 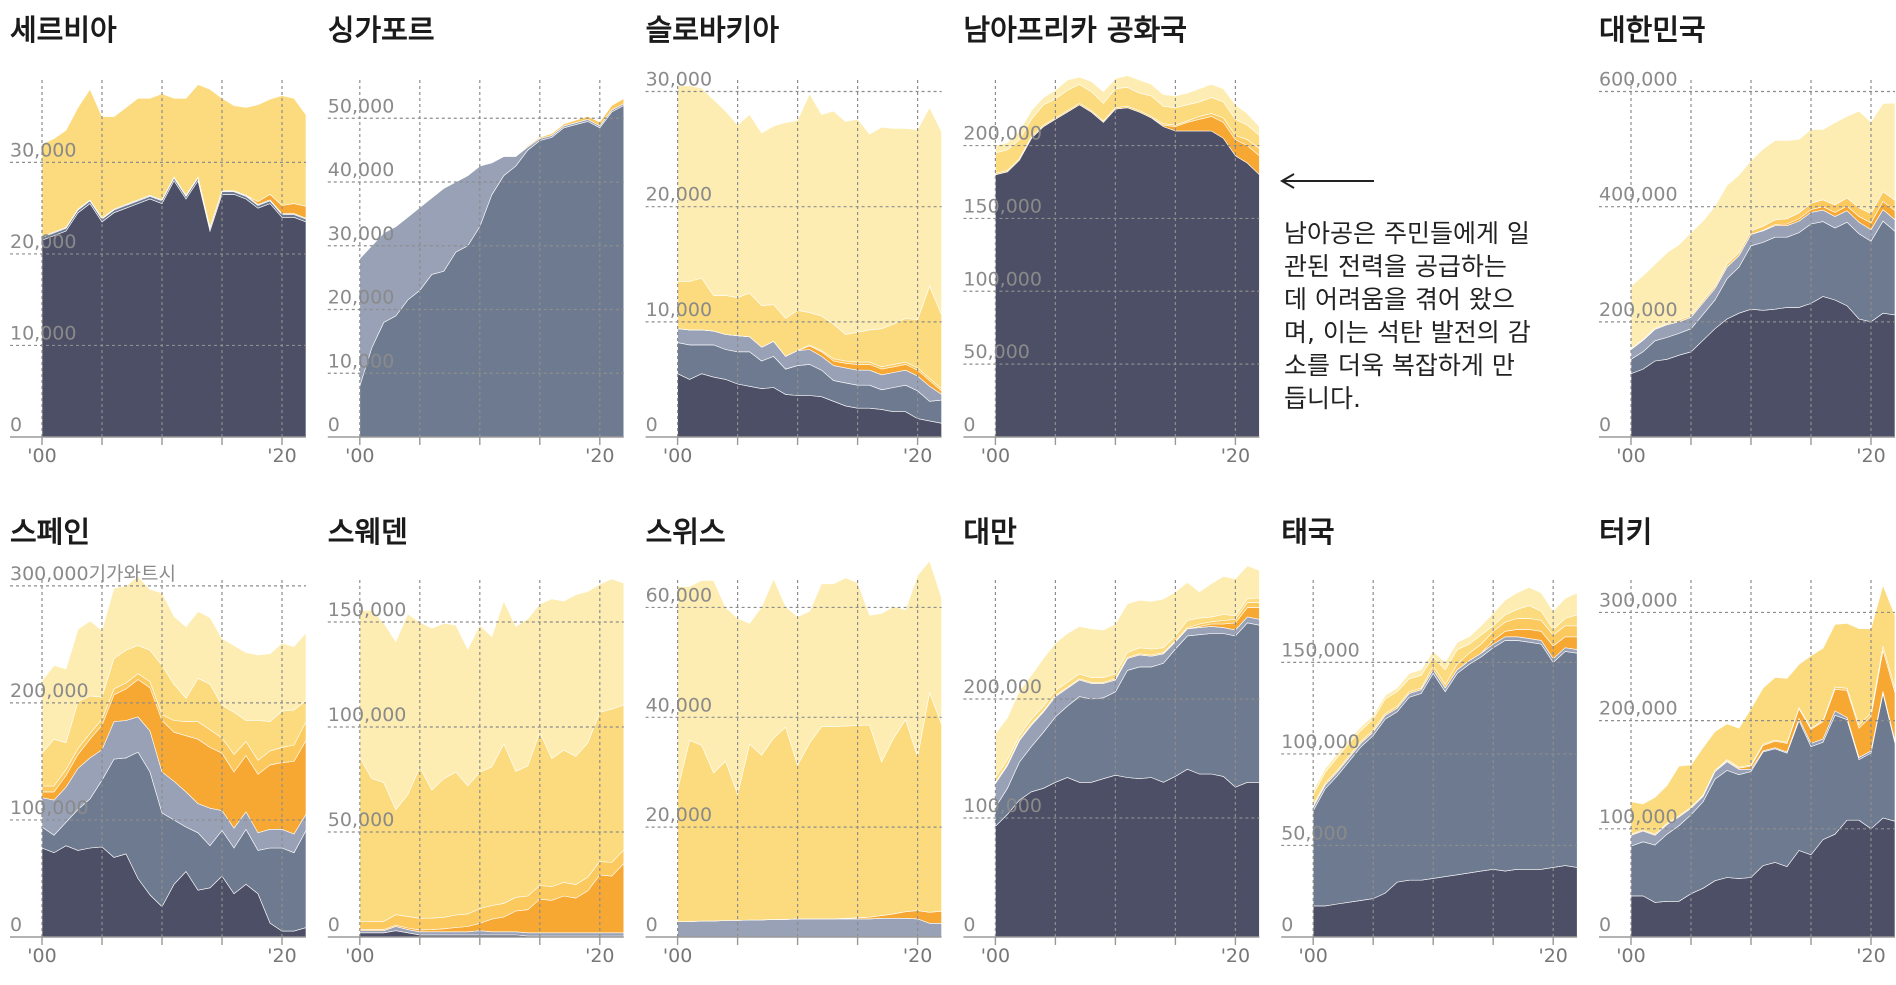 What do you see at coordinates (1395, 266) in the screenshot?
I see `annotation-text-line: 관된 전력을 공급하는` at bounding box center [1395, 266].